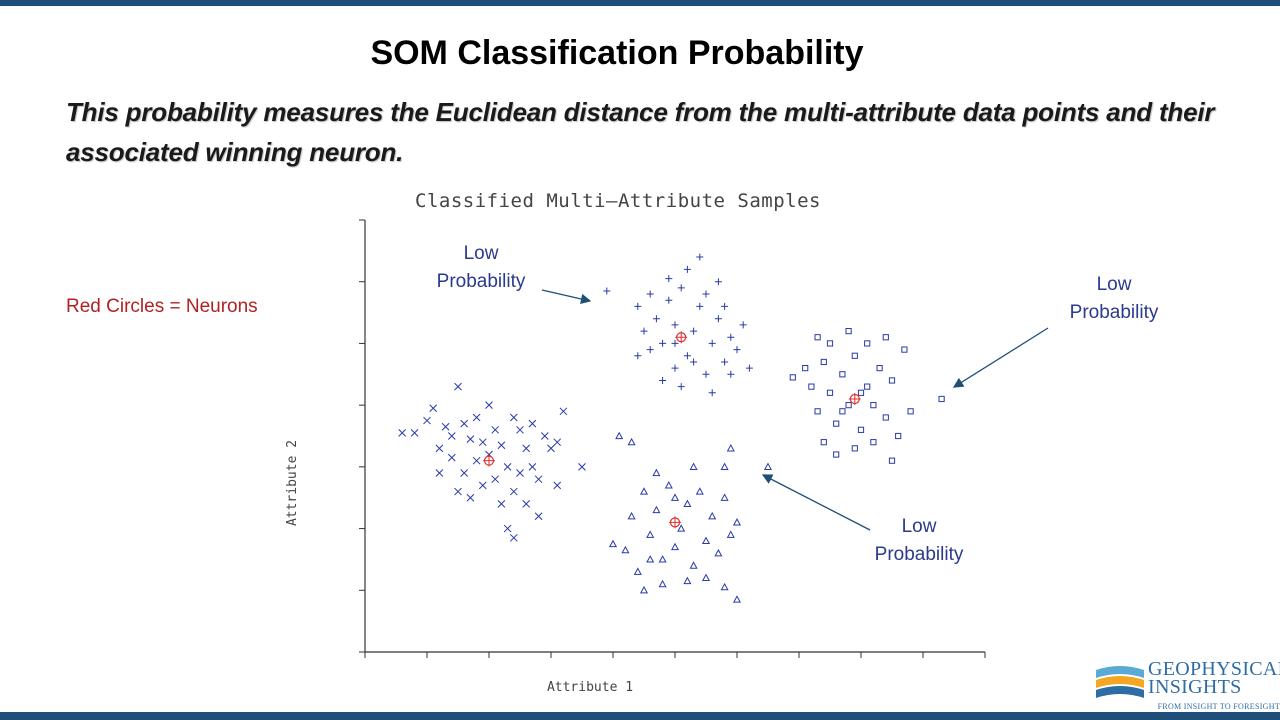  I want to click on series-plus, so click(678, 325).